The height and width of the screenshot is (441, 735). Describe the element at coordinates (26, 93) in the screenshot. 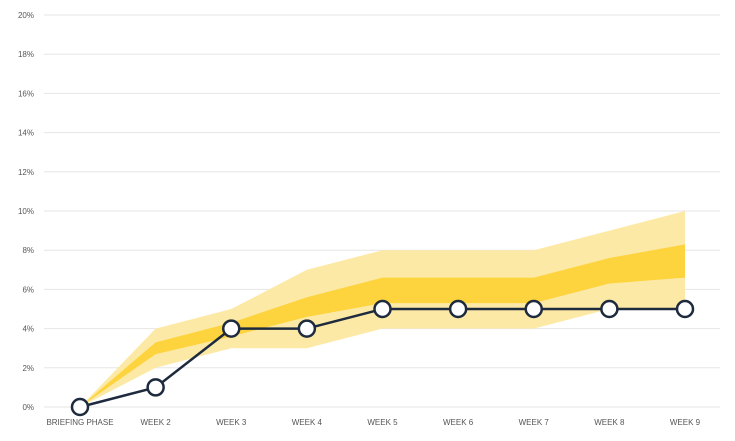

I see `y-tick-label: 16%` at that location.